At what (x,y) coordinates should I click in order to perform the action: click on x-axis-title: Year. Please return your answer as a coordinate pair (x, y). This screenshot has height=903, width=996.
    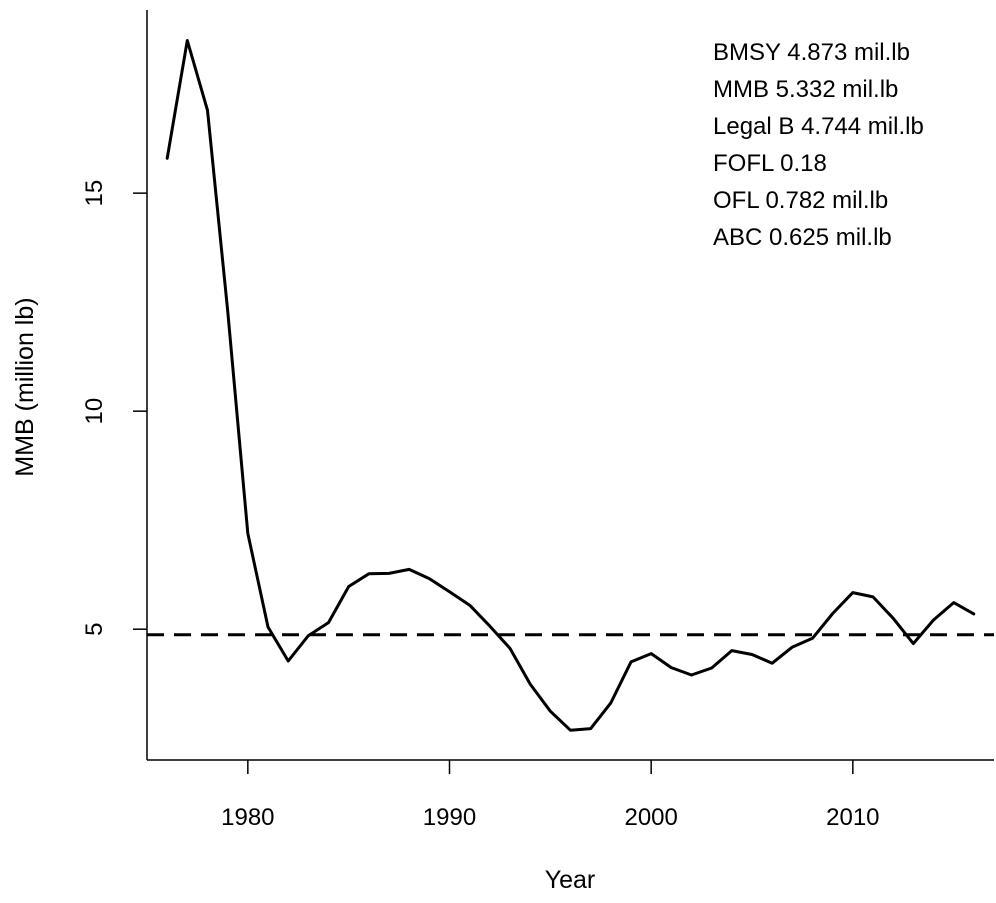
    Looking at the image, I should click on (570, 880).